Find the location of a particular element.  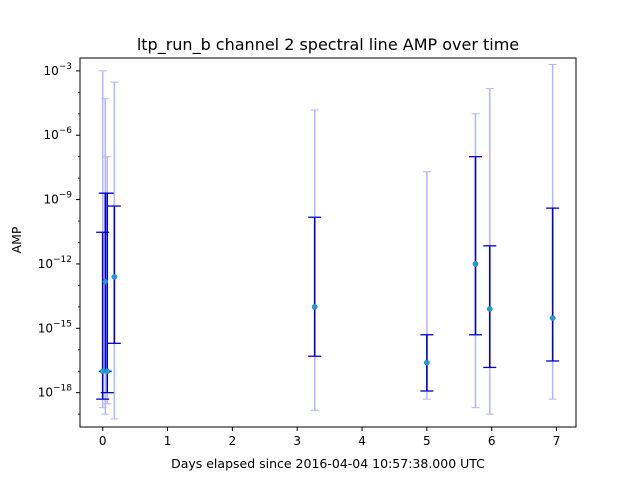

x-tick-label-7: 7 is located at coordinates (557, 441).